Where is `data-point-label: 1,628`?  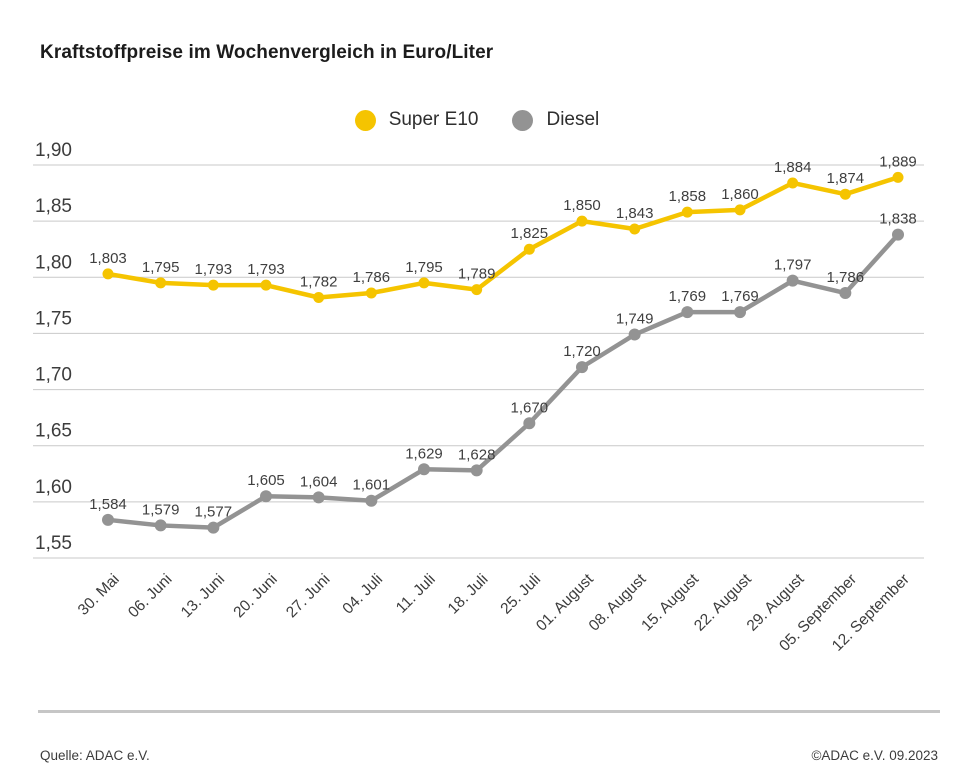 data-point-label: 1,628 is located at coordinates (477, 454).